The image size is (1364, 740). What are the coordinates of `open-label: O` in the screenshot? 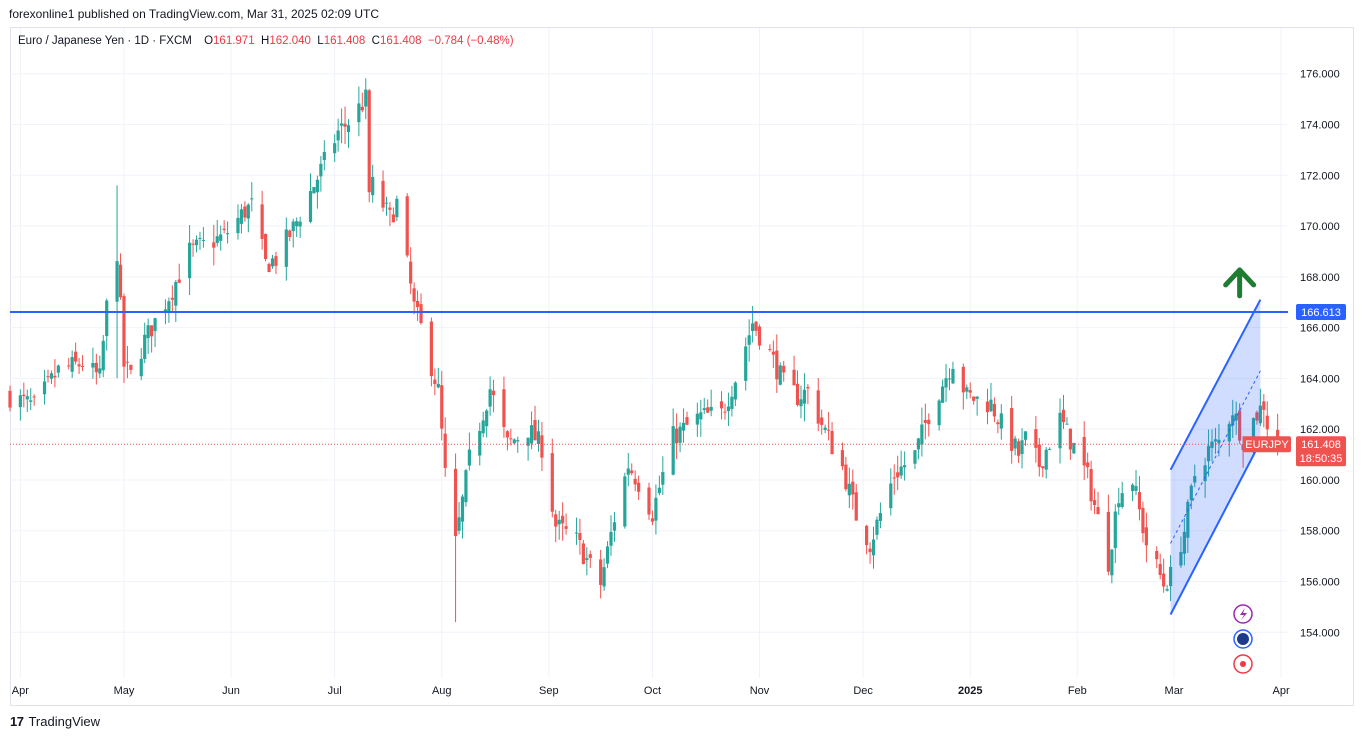 It's located at (209, 41).